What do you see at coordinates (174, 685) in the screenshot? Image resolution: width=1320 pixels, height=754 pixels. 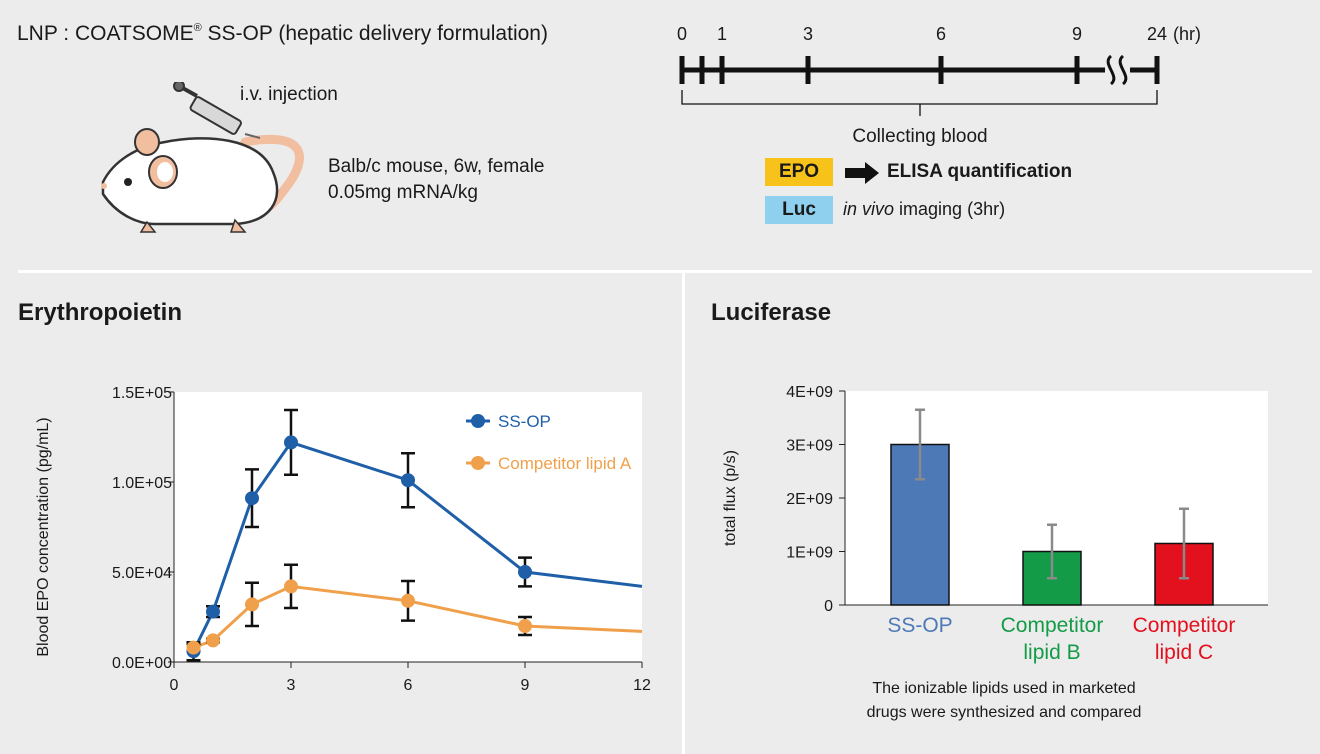 I see `x-tick-label: 0` at bounding box center [174, 685].